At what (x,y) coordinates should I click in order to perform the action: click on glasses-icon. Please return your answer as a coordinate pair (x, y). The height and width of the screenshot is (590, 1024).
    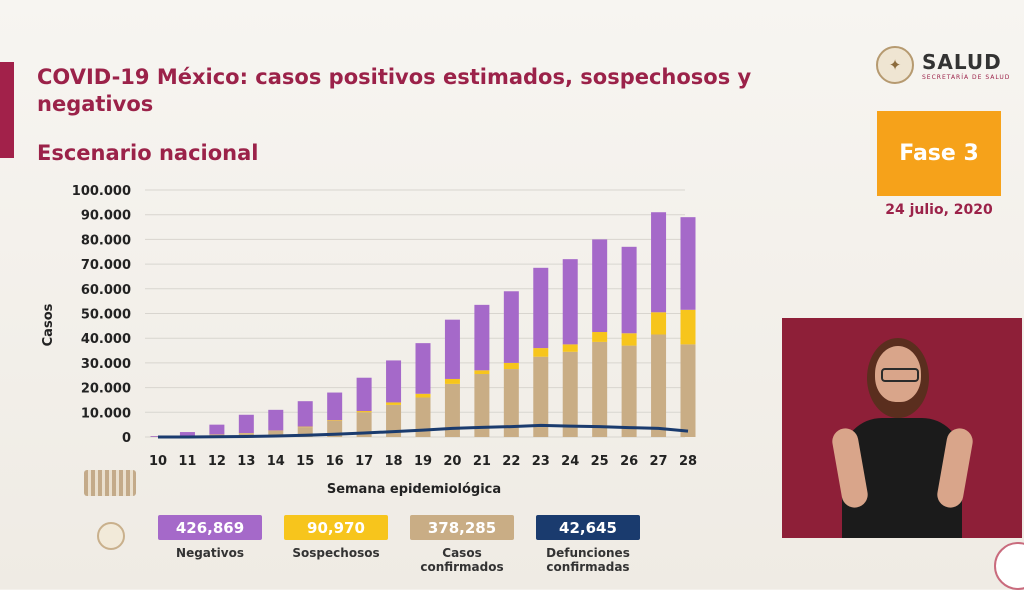
    Looking at the image, I should click on (900, 375).